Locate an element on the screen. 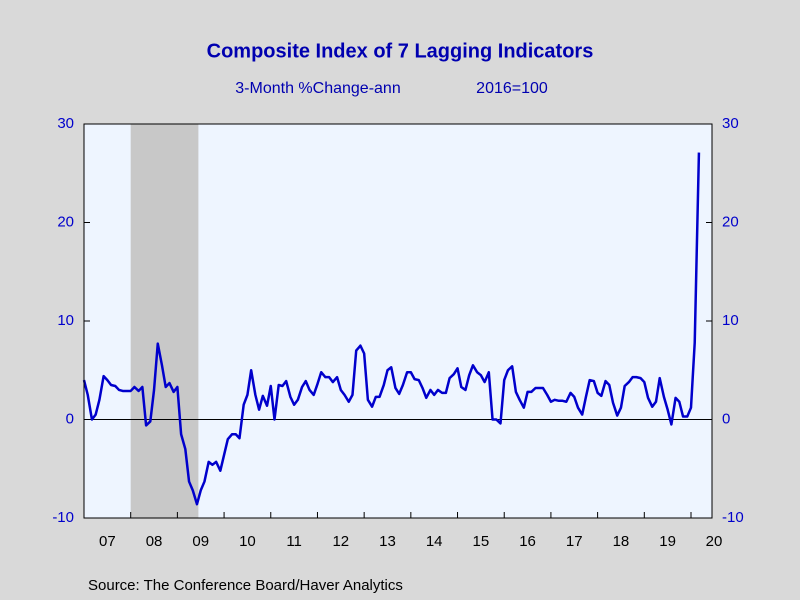  x-tick-label: 16 is located at coordinates (527, 541).